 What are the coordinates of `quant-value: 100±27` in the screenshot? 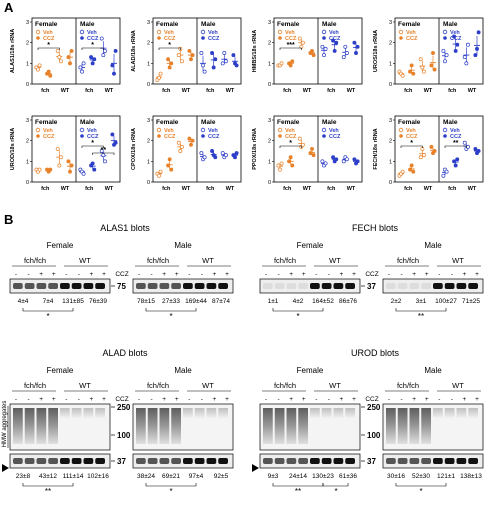 It's located at (446, 301).